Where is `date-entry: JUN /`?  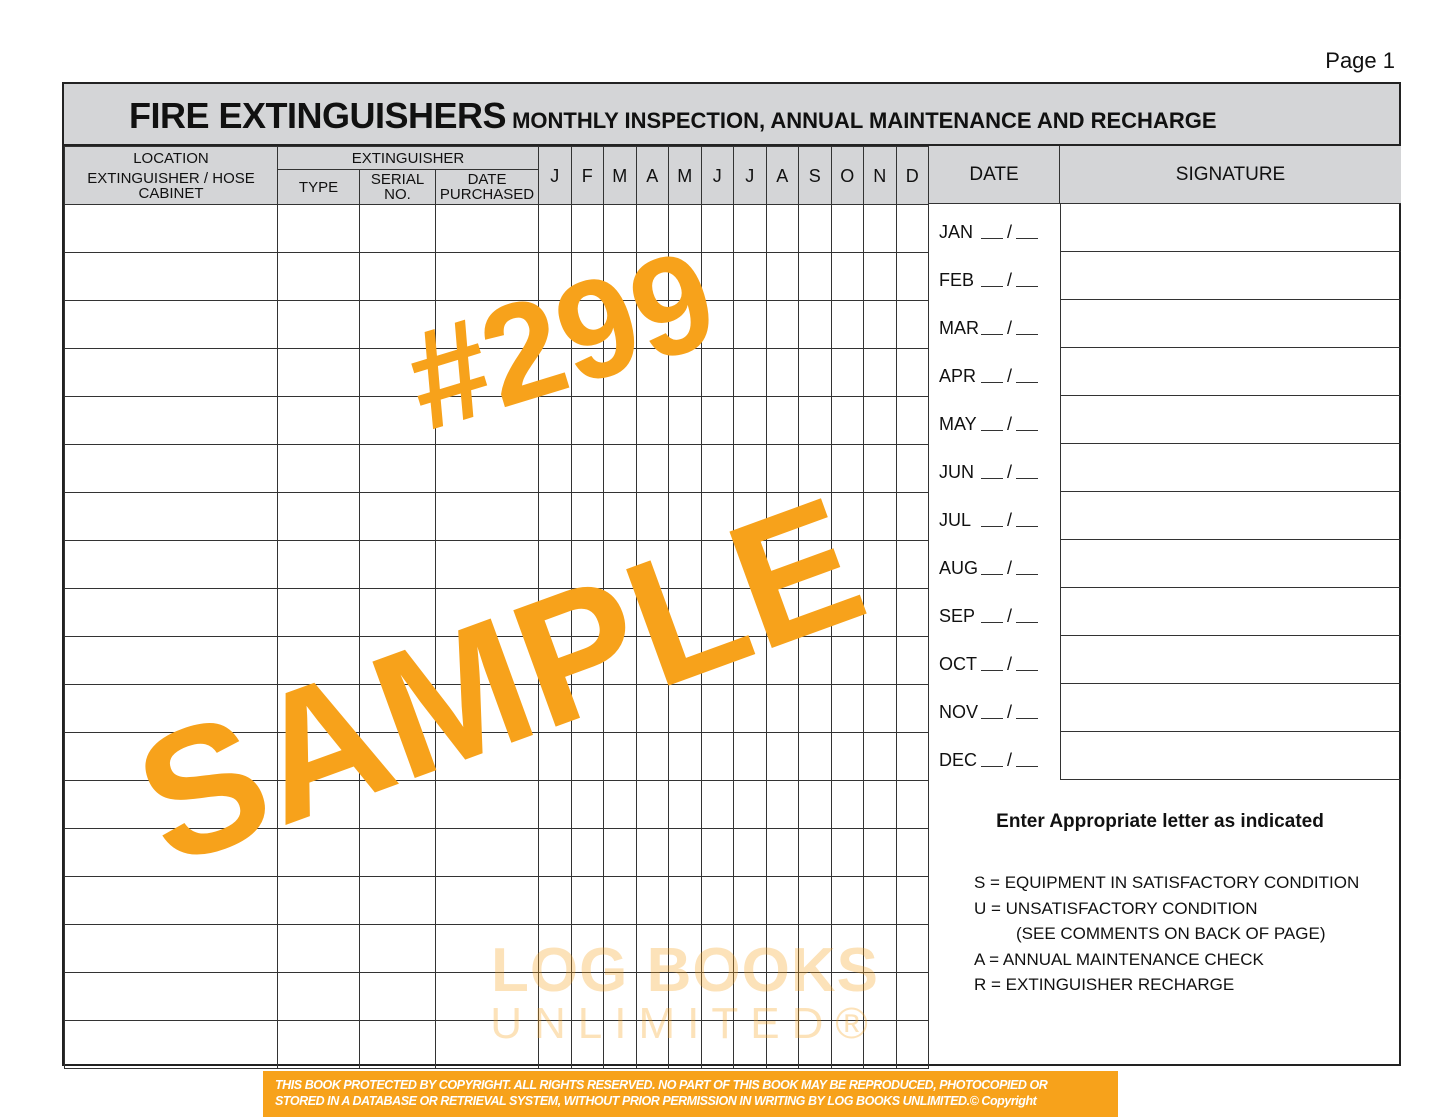
date-entry: JUN / is located at coordinates (989, 472).